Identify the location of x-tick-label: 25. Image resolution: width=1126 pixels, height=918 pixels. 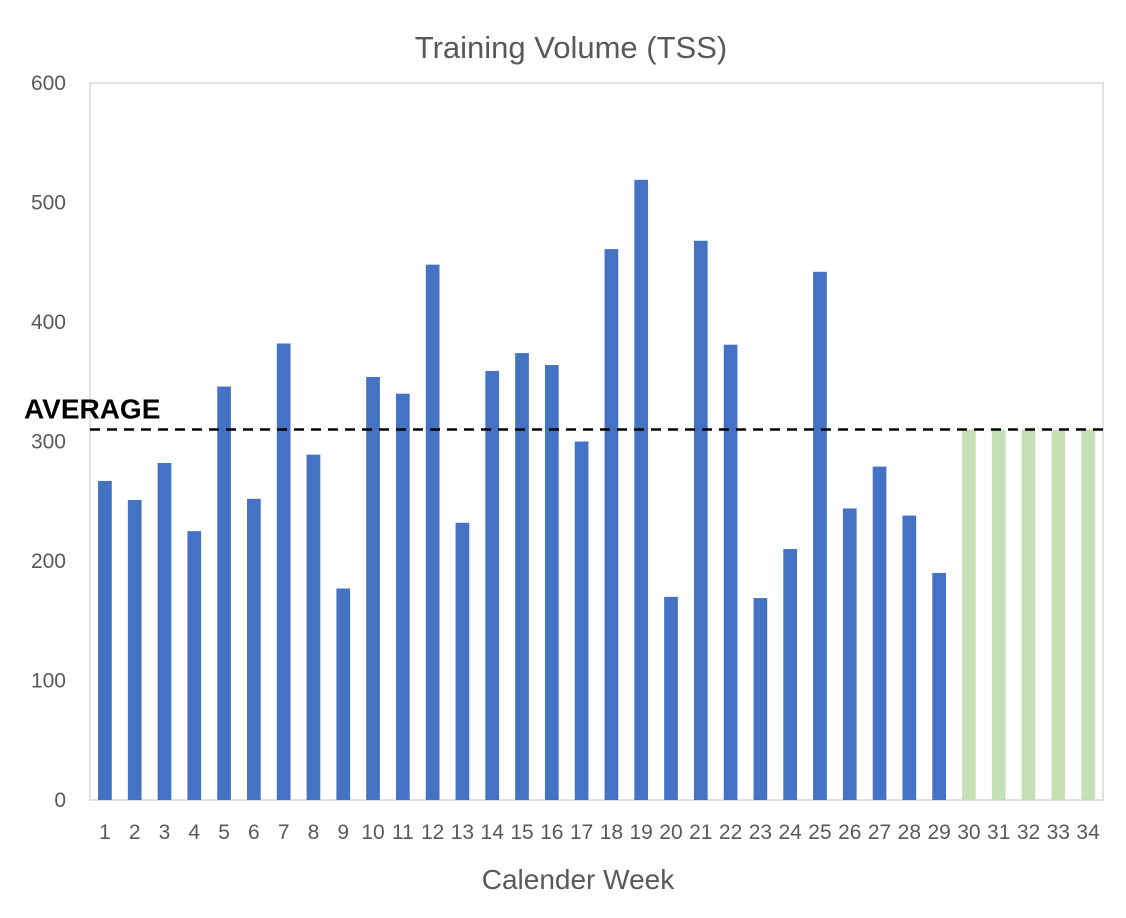
(819, 832).